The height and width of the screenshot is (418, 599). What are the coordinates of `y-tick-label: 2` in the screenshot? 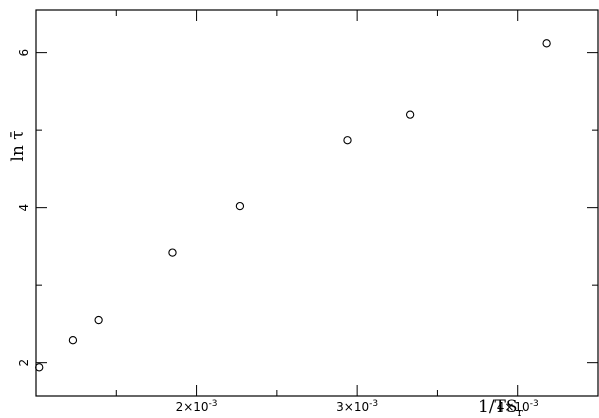 It's located at (24, 363).